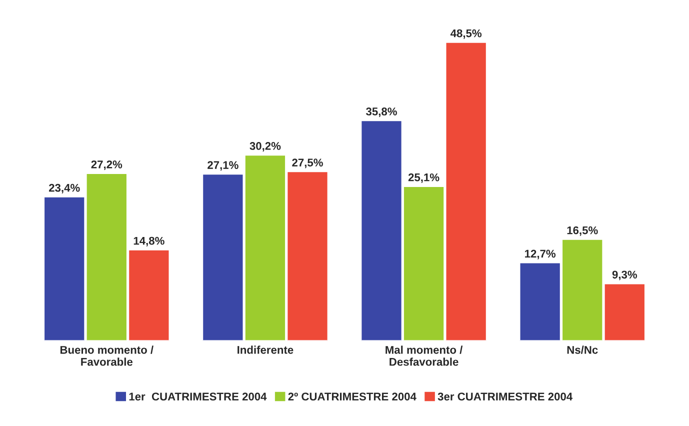  What do you see at coordinates (582, 350) in the screenshot?
I see `x-tick-label: Ns/Nc` at bounding box center [582, 350].